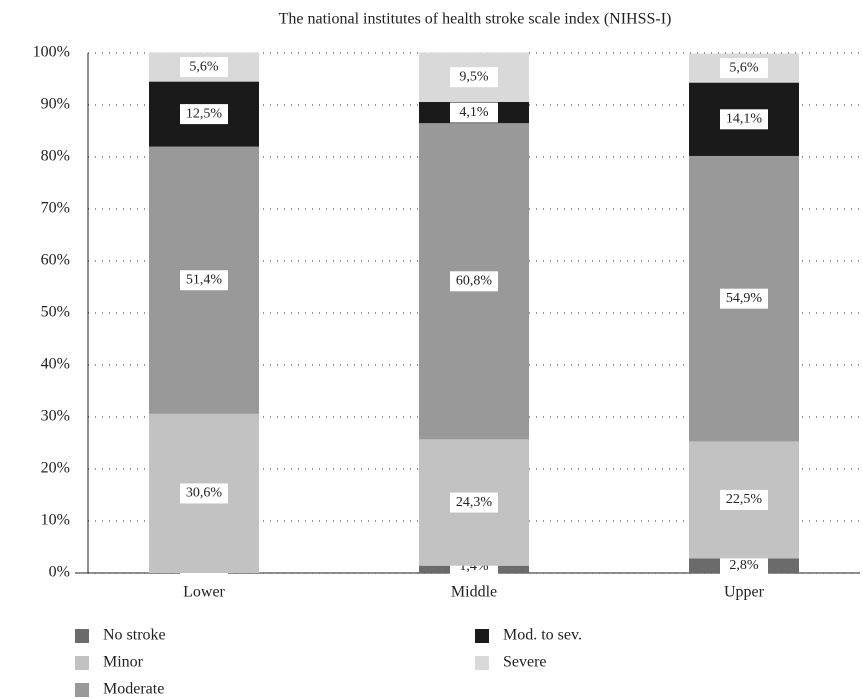  I want to click on value-label: 24,3%, so click(474, 502).